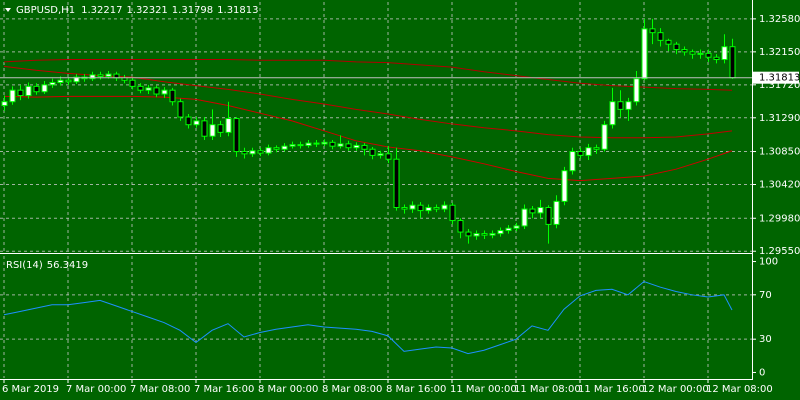  Describe the element at coordinates (30, 389) in the screenshot. I see `x-tick-label: 6 Mar 2019` at that location.